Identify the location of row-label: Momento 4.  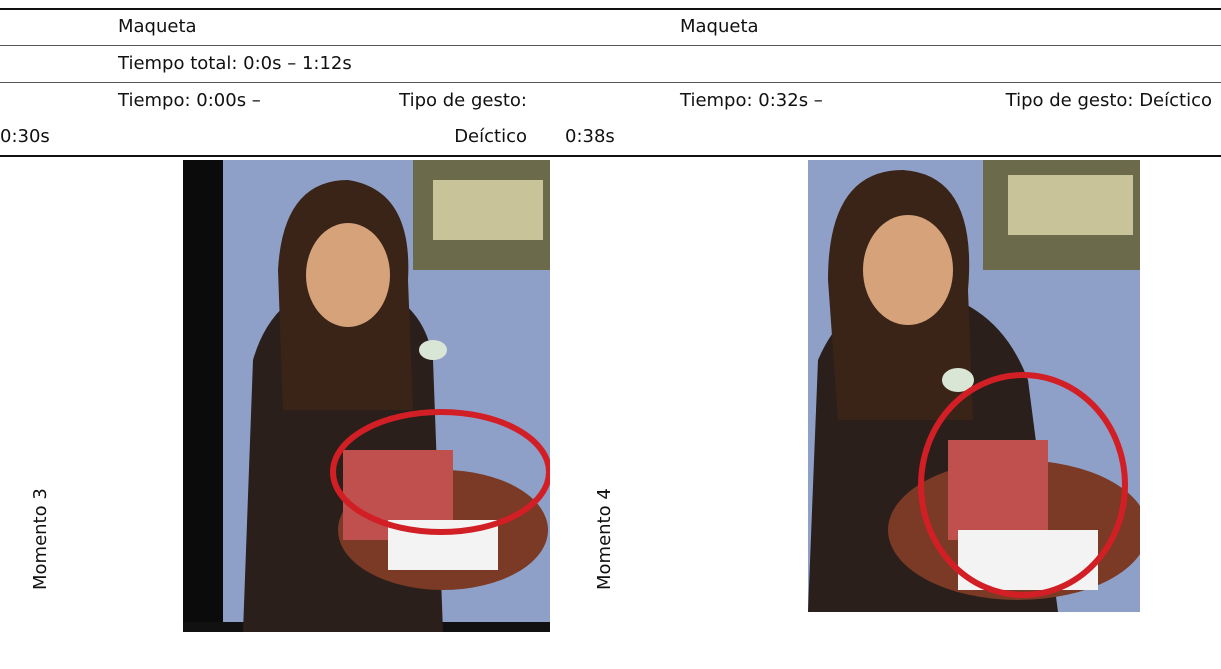
(604, 539).